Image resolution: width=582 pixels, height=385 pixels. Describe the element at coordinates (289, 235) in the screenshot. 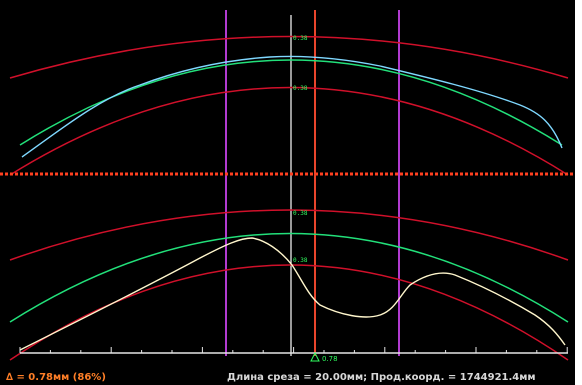

I see `bottom-upper-tolerance-curve` at that location.